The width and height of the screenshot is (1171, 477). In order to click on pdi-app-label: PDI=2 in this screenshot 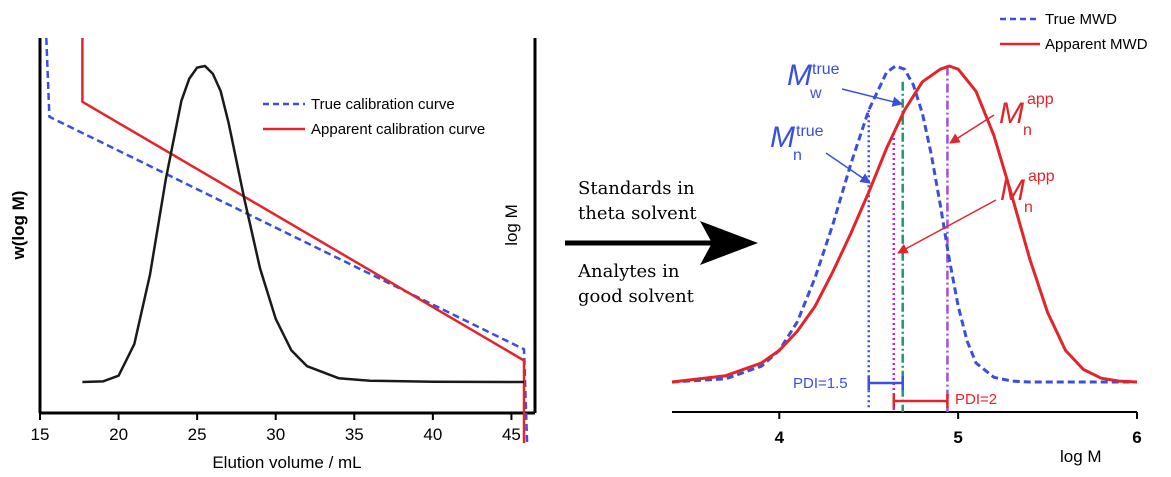, I will do `click(976, 399)`.